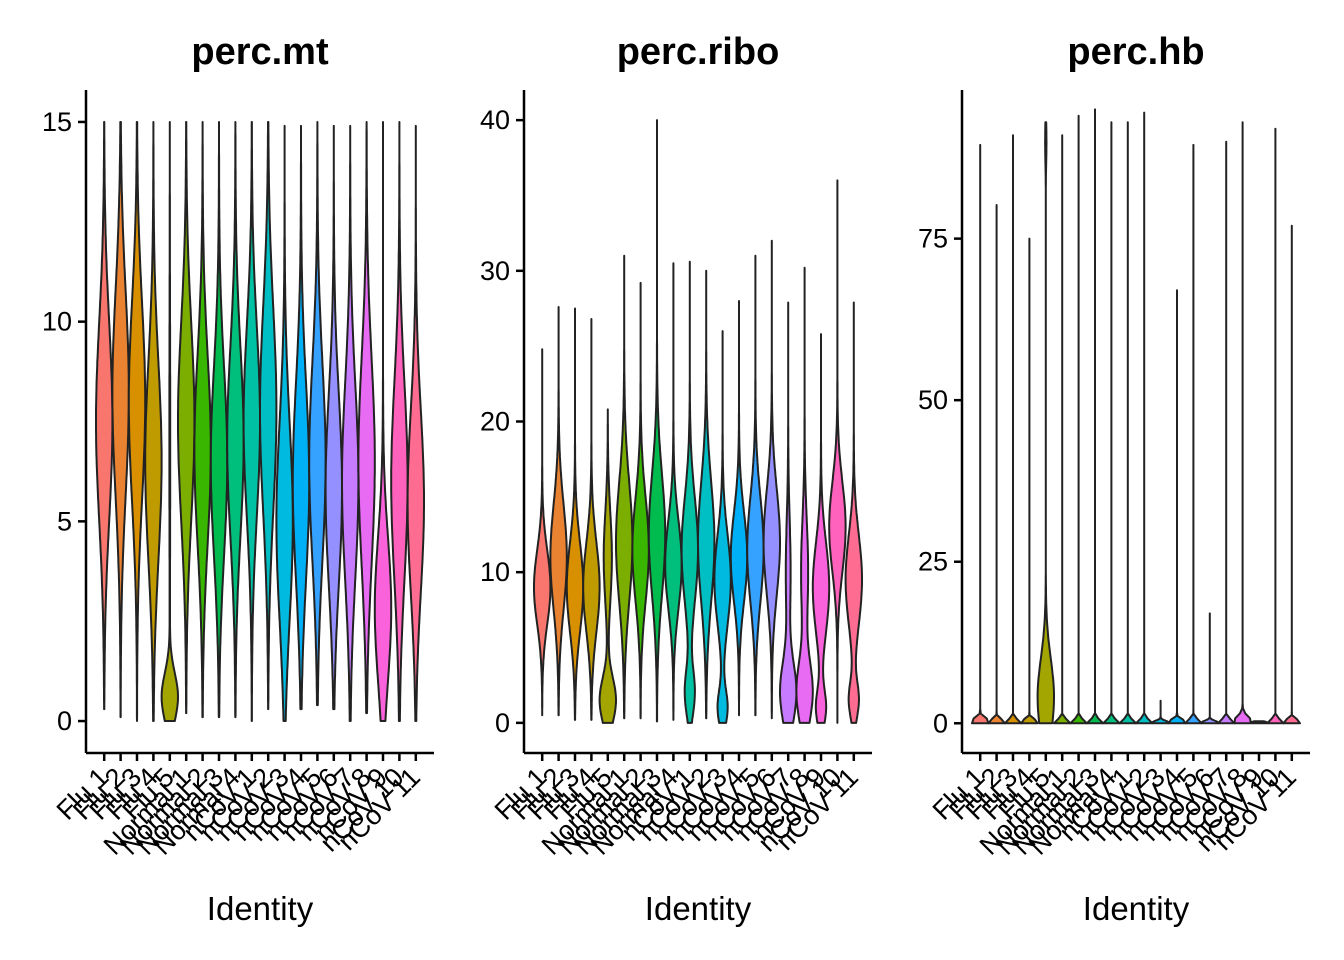 This screenshot has height=960, width=1344. Describe the element at coordinates (933, 239) in the screenshot. I see `y-tick-label: 75` at that location.